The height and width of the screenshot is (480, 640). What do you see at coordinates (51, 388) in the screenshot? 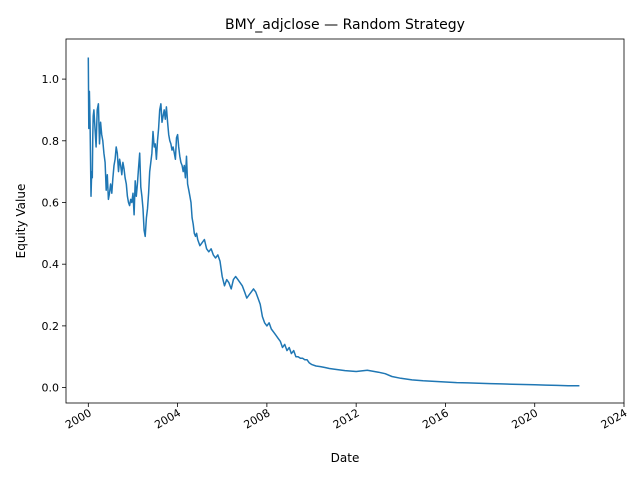
I see `y-tick-label: 0.0` at bounding box center [51, 388].